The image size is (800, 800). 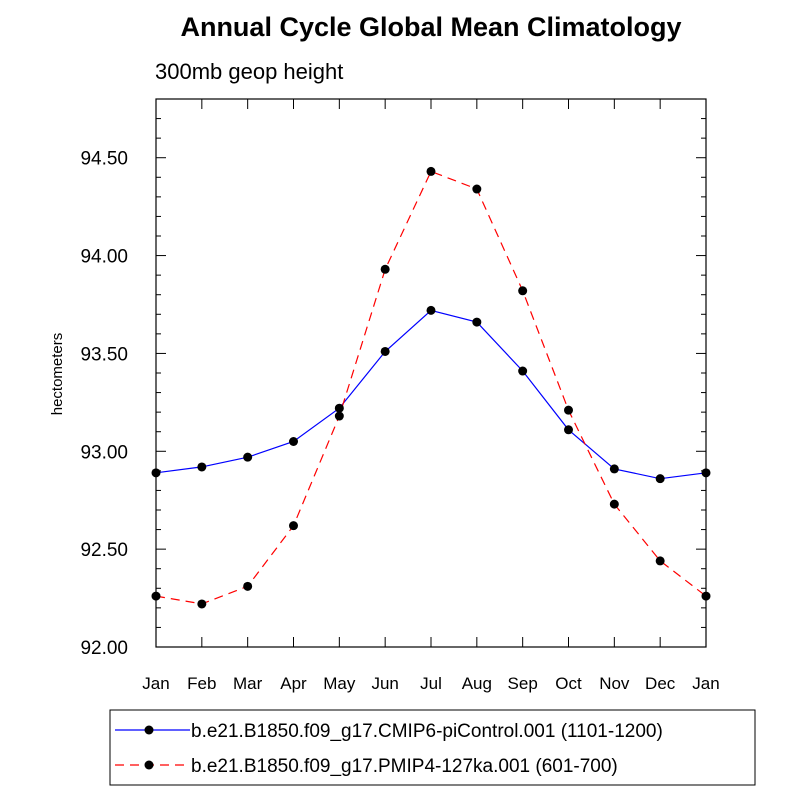 What do you see at coordinates (339, 683) in the screenshot?
I see `x-tick-label: May` at bounding box center [339, 683].